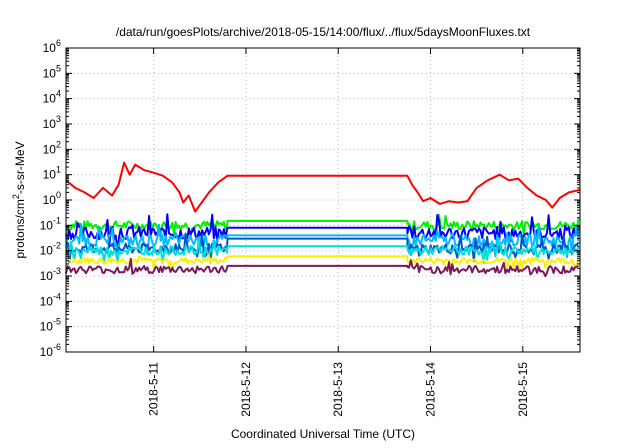  Describe the element at coordinates (52, 97) in the screenshot. I see `y-tick-label: 10⁴` at that location.